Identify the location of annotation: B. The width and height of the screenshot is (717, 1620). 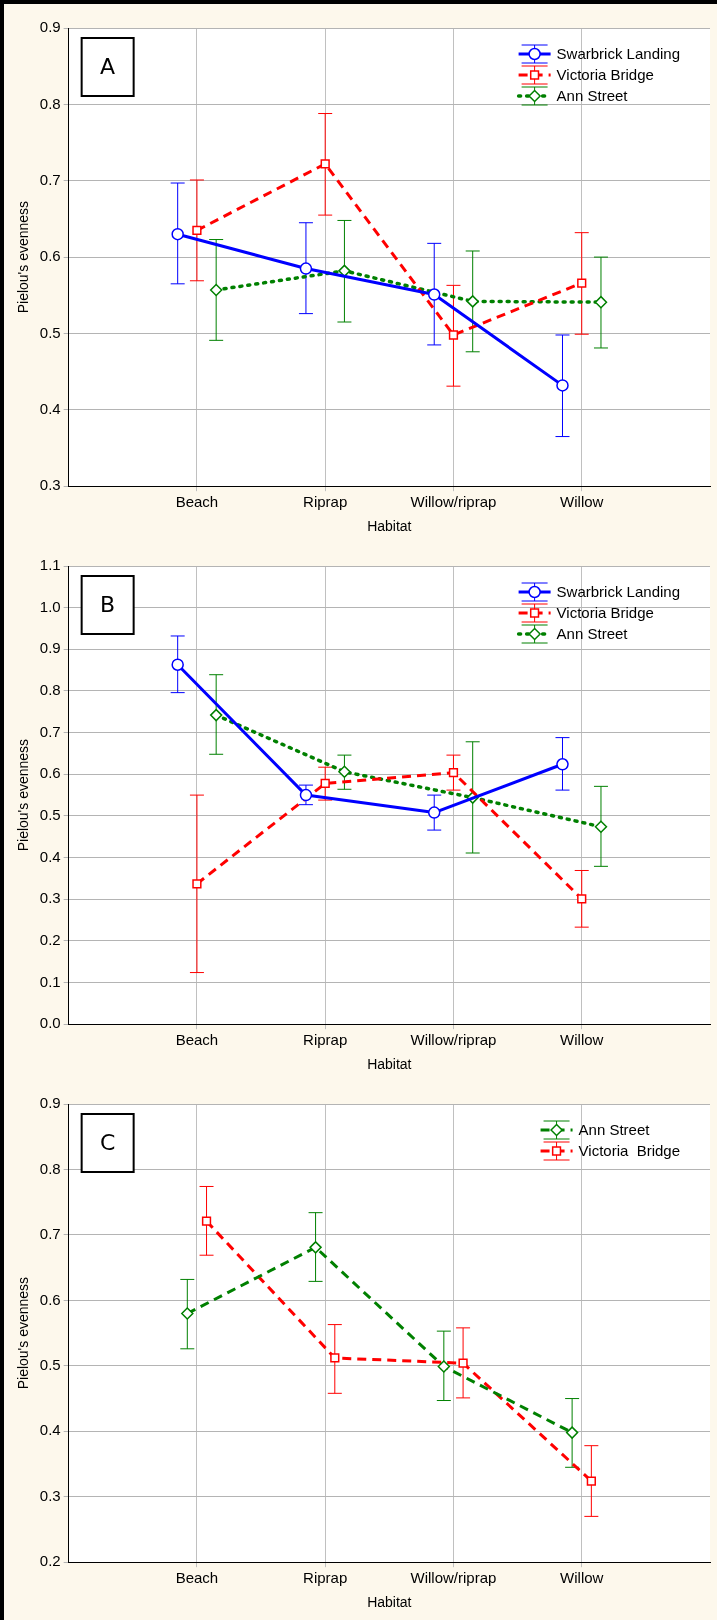
(108, 604).